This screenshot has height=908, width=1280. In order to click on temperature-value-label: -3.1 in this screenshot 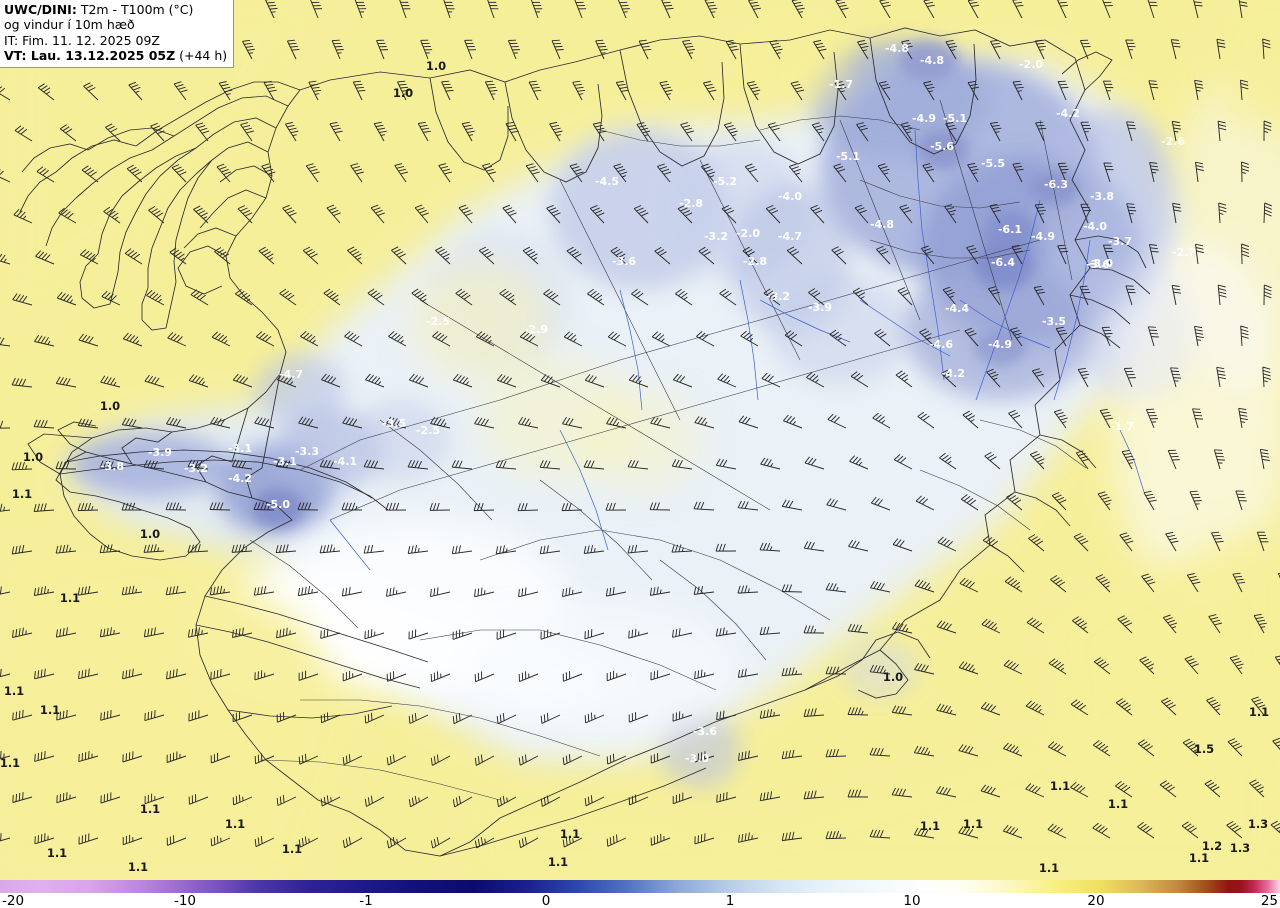, I will do `click(285, 461)`.